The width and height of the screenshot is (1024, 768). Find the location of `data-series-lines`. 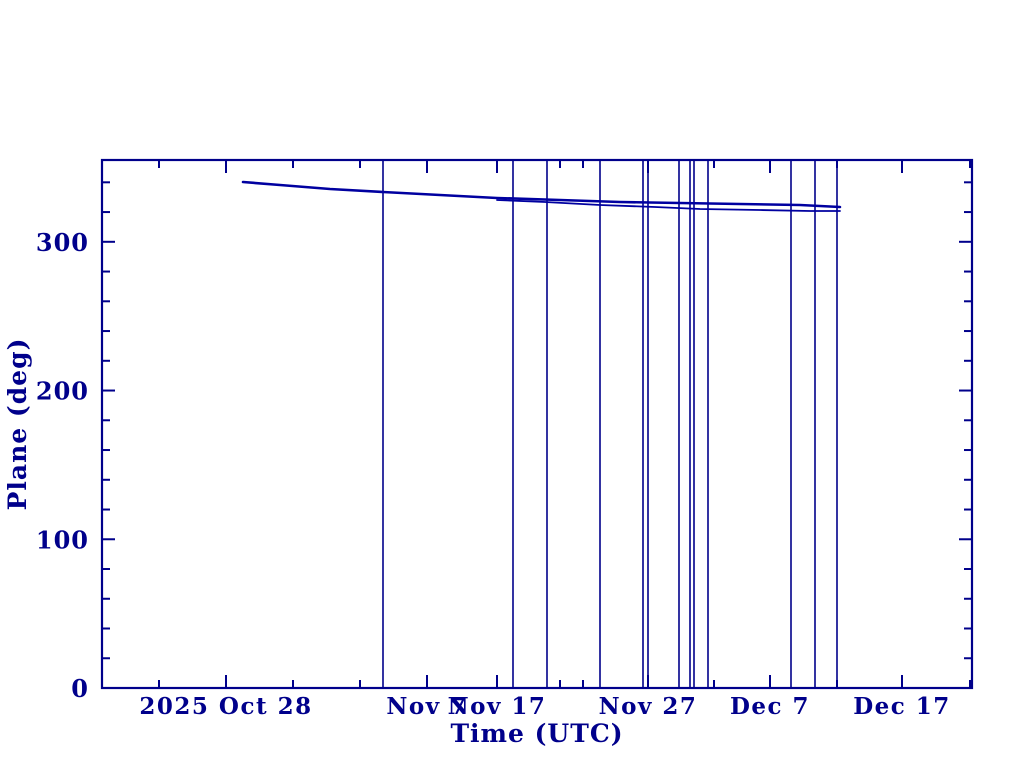

data-series-lines is located at coordinates (541, 196).